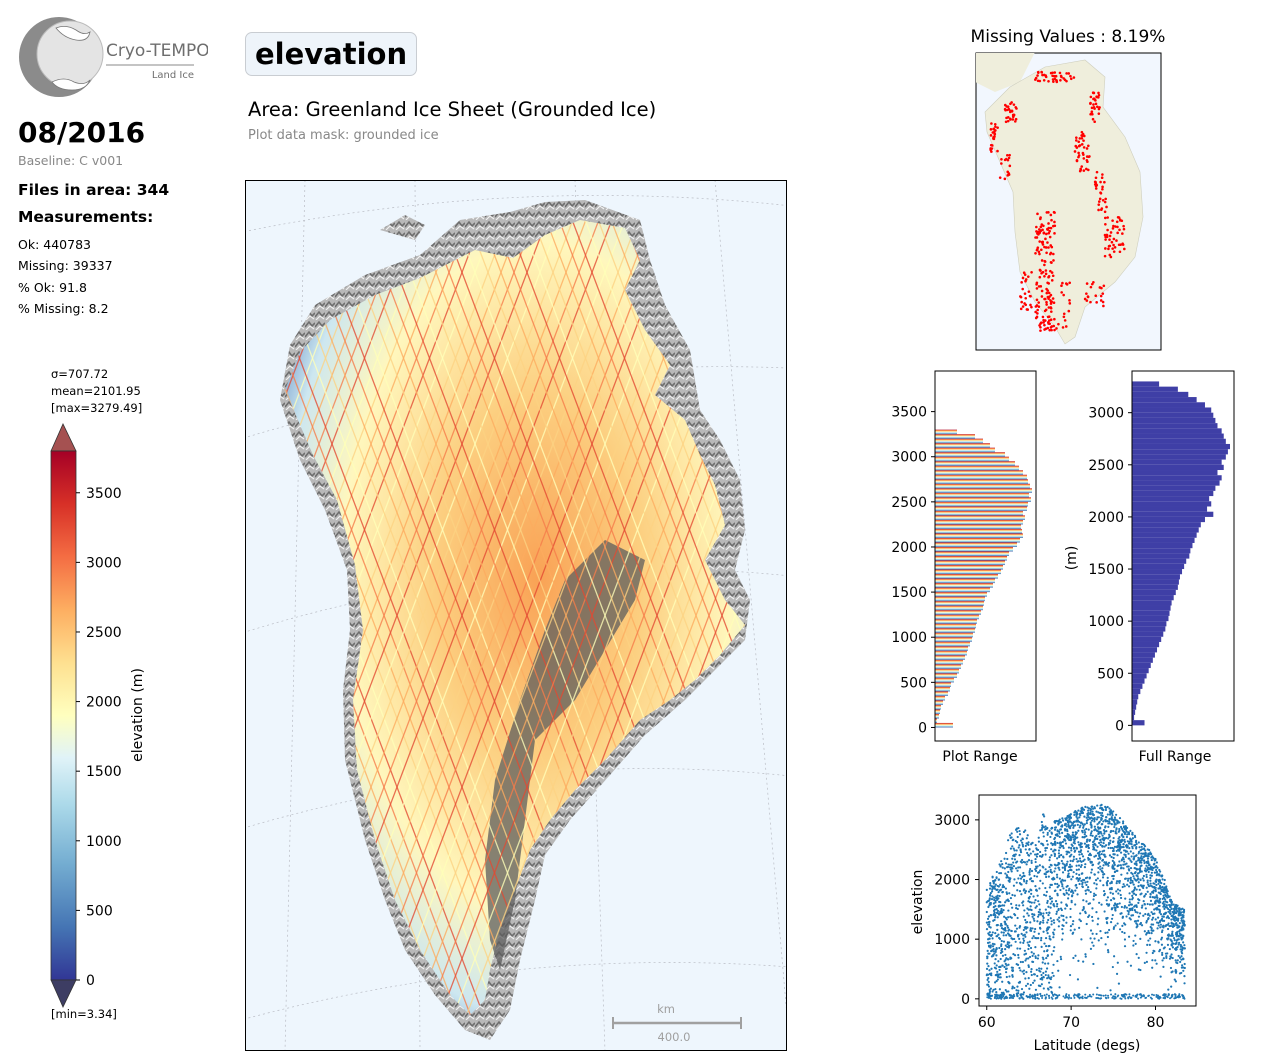  What do you see at coordinates (65, 265) in the screenshot?
I see `stat-missing: Missing: 39337` at bounding box center [65, 265].